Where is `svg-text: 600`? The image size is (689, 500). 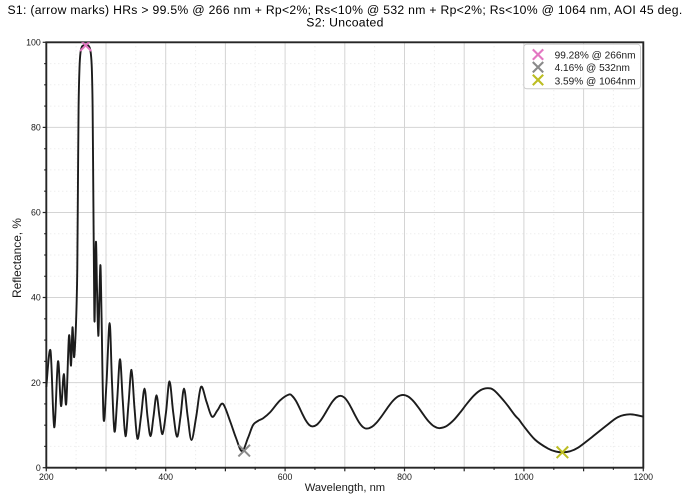 svg-text: 600 is located at coordinates (285, 477).